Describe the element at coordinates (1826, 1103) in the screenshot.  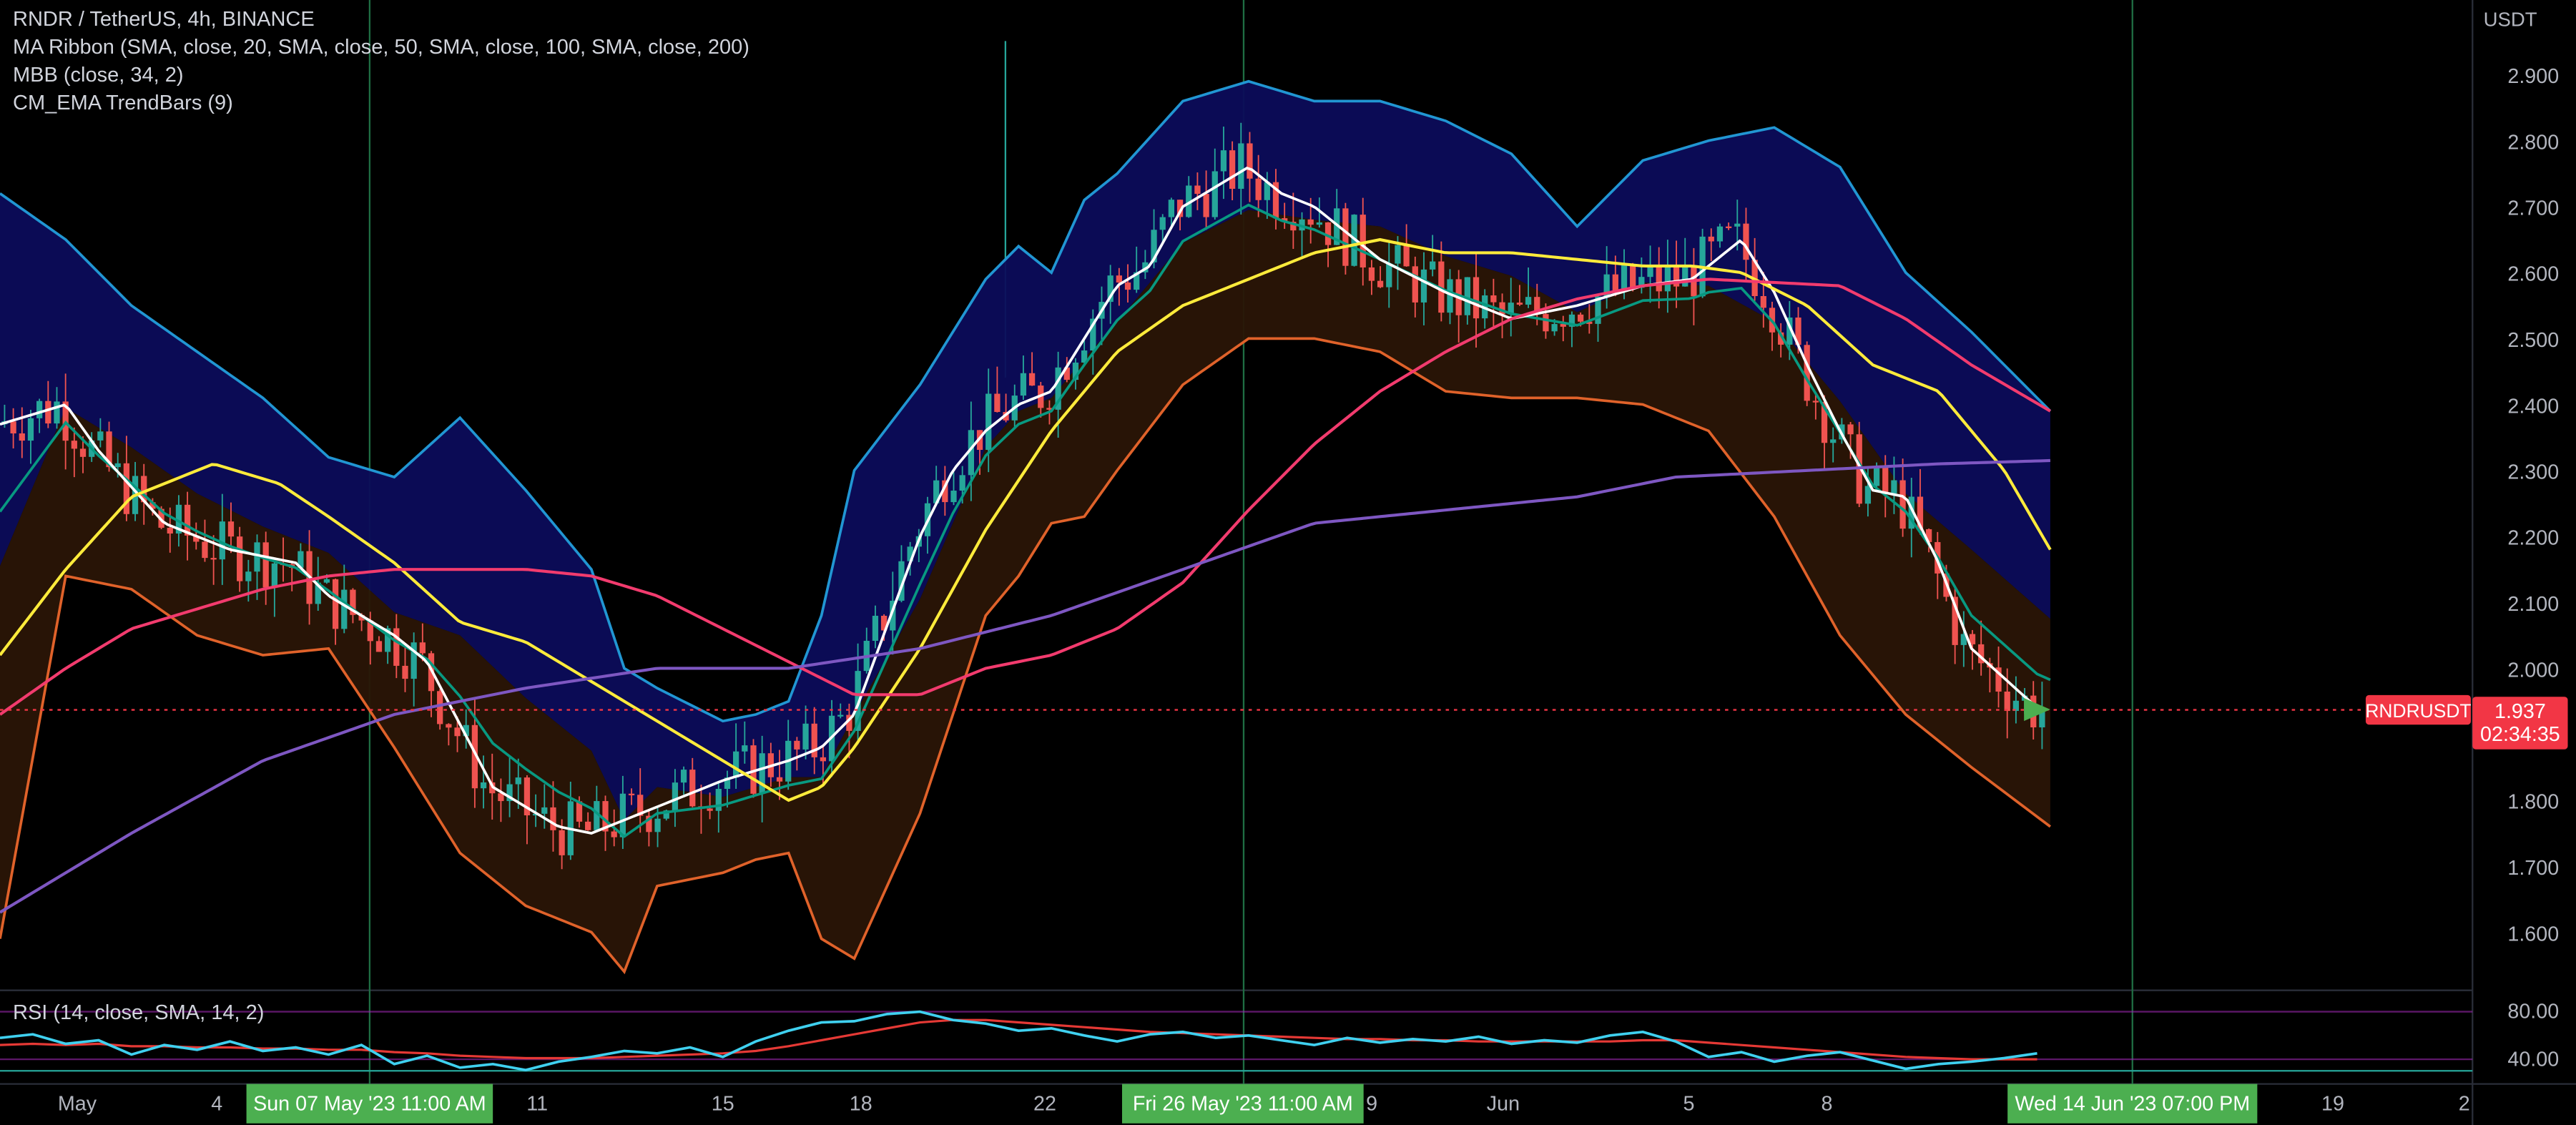
I see `time-tick: 8` at that location.